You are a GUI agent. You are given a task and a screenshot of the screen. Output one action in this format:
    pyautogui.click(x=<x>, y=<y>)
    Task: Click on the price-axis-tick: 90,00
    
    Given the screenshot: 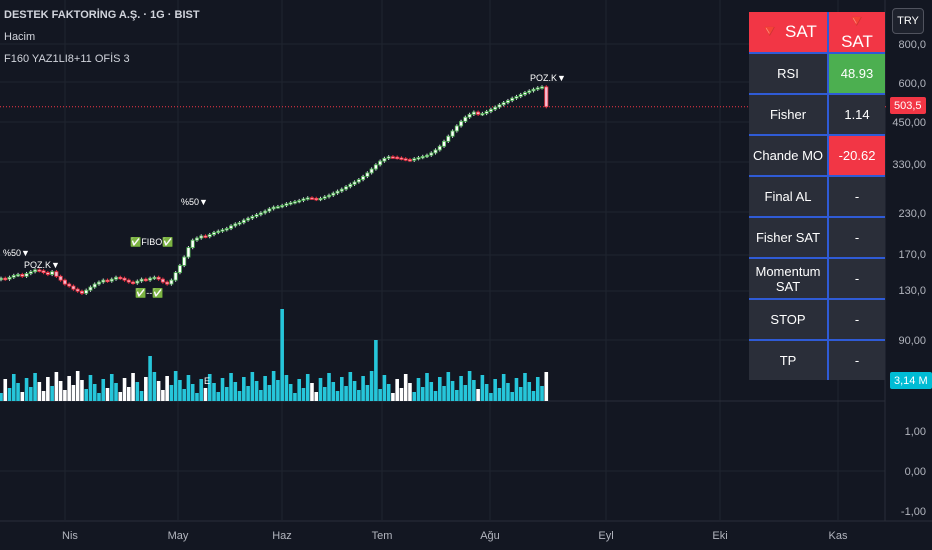 What is the action you would take?
    pyautogui.click(x=912, y=341)
    